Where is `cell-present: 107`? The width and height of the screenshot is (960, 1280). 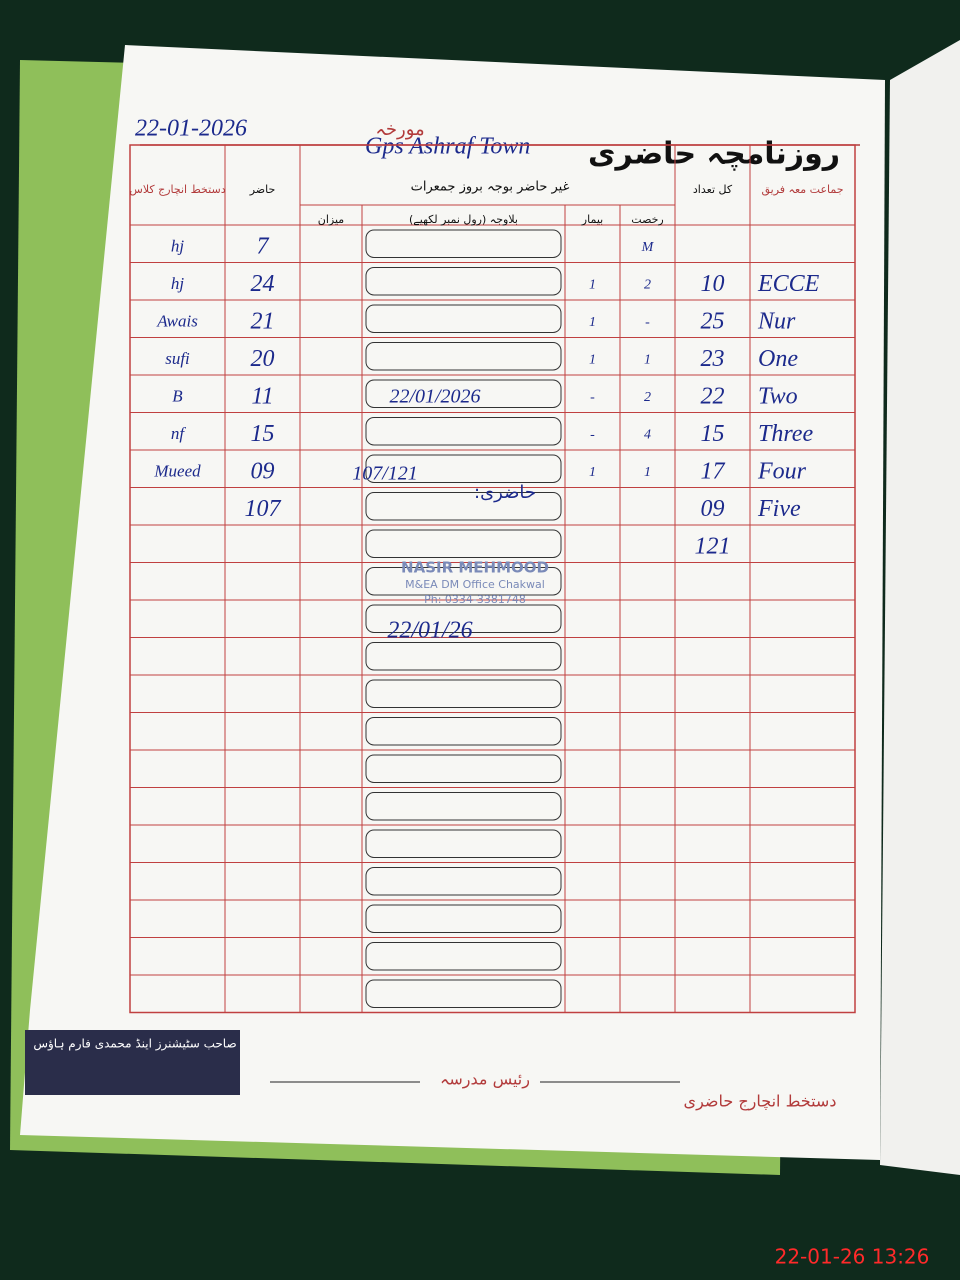
cell-present: 107 is located at coordinates (263, 509).